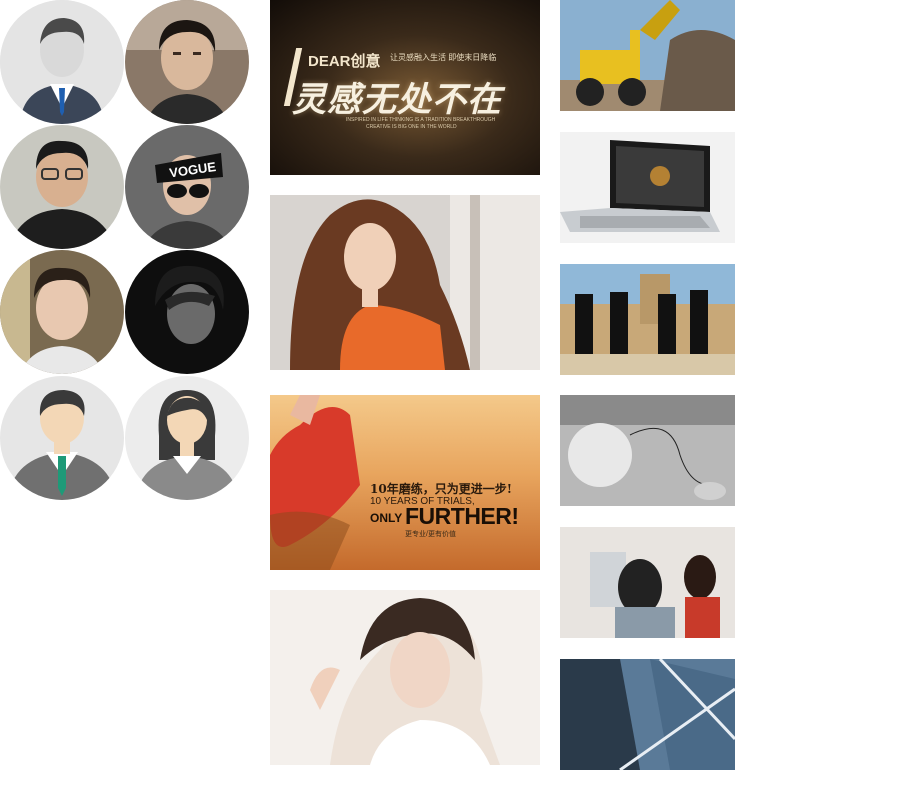 This screenshot has height=808, width=906. Describe the element at coordinates (405, 282) in the screenshot. I see `banner-fashion-model` at that location.